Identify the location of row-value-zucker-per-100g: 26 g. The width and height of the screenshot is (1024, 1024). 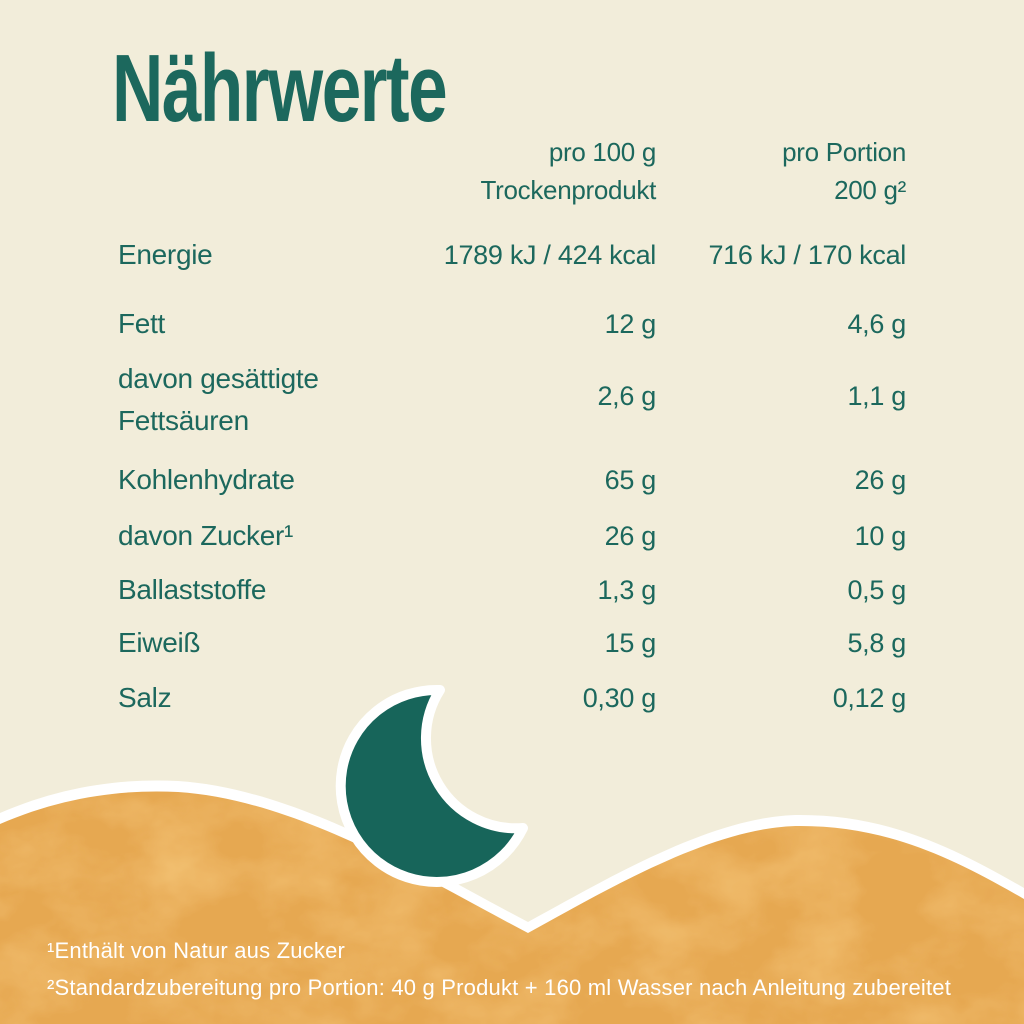
(630, 536).